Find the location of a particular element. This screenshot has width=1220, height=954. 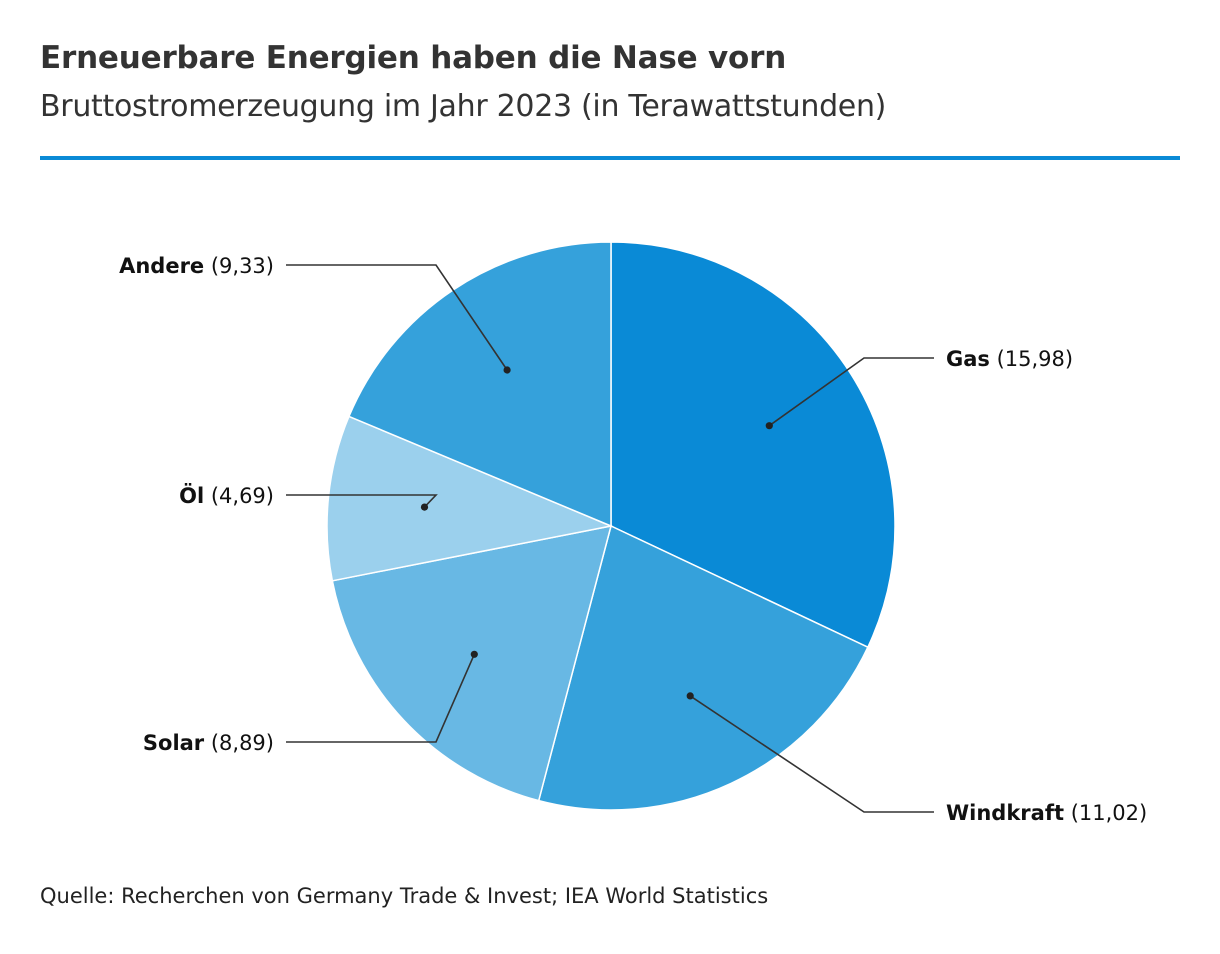

slice-label-value: (11,02) is located at coordinates (1105, 813).